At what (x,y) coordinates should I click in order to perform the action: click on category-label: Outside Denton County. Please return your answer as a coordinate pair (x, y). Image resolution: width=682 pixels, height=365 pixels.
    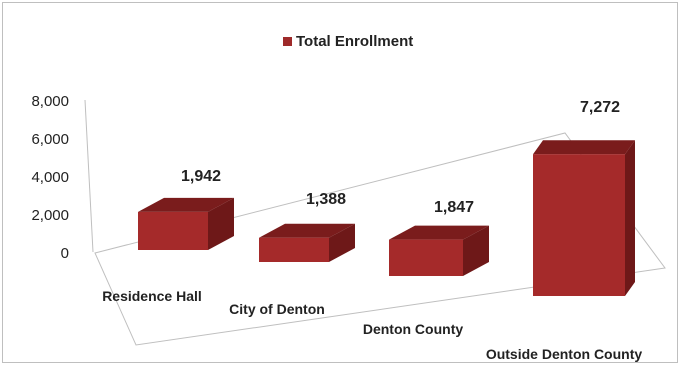
    Looking at the image, I should click on (564, 354).